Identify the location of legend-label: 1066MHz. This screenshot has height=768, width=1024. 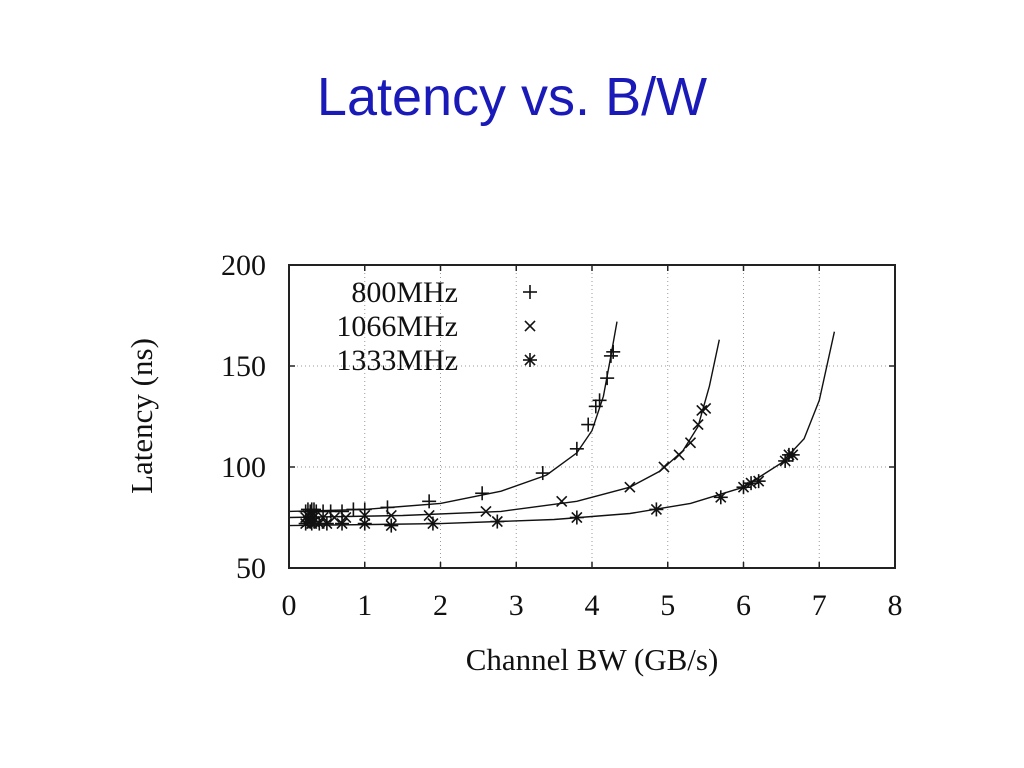
(397, 326).